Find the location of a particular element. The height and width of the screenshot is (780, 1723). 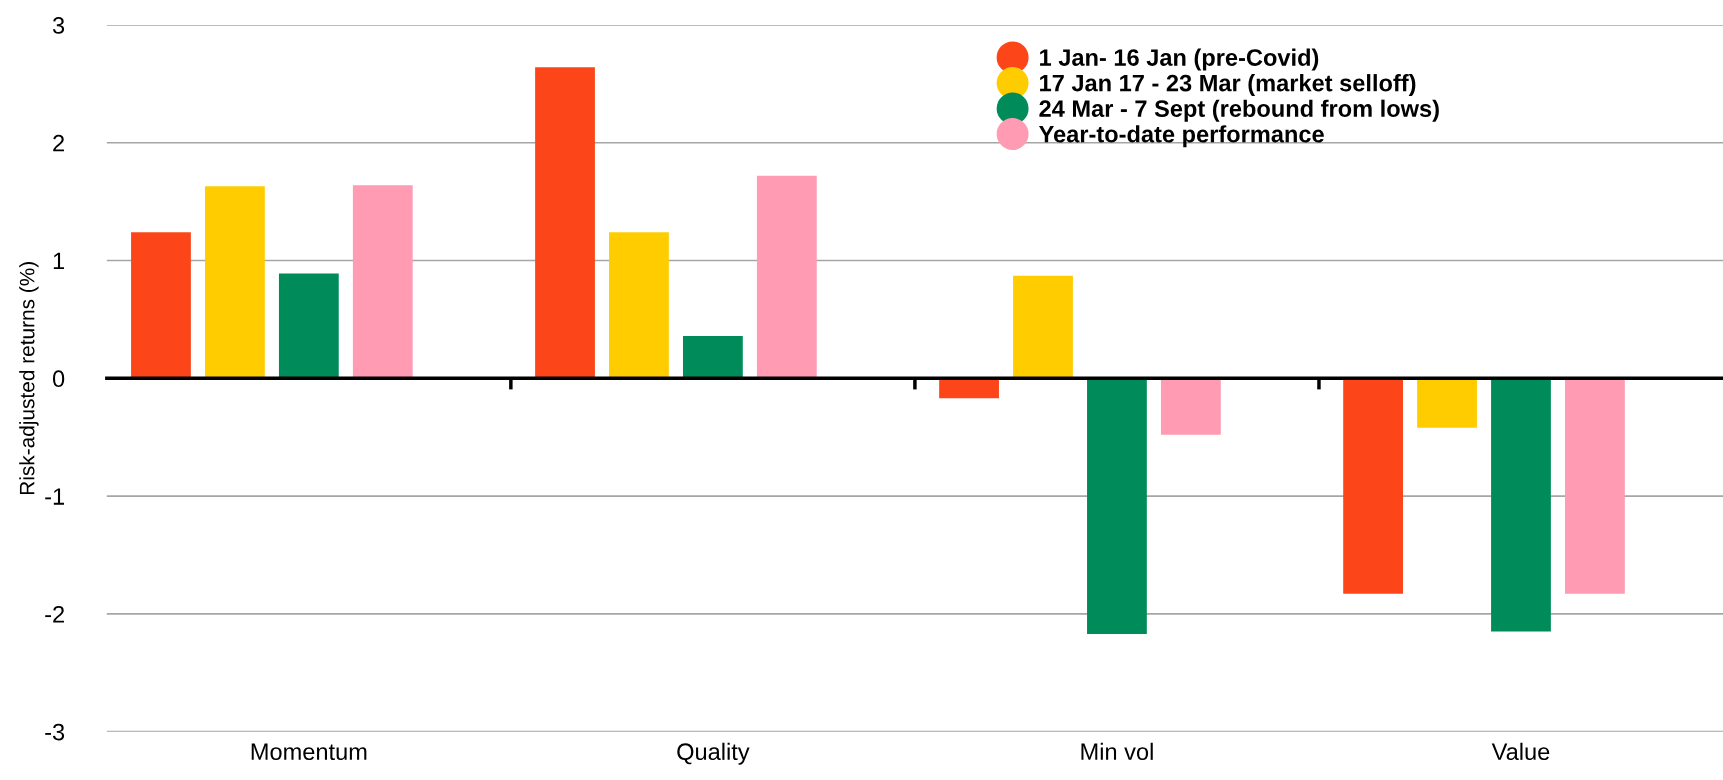

y-tick-label: -2 is located at coordinates (54, 614).